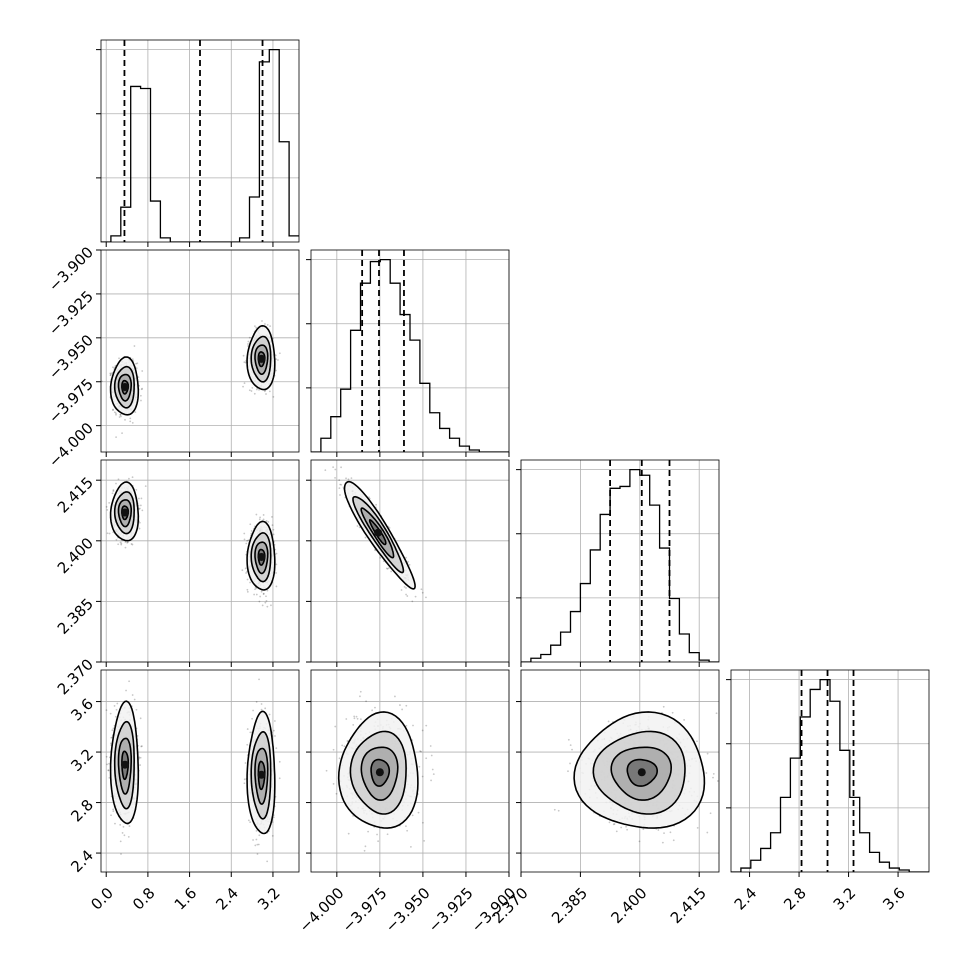  What do you see at coordinates (71, 445) in the screenshot?
I see `y-tick-label: −4.000` at bounding box center [71, 445].